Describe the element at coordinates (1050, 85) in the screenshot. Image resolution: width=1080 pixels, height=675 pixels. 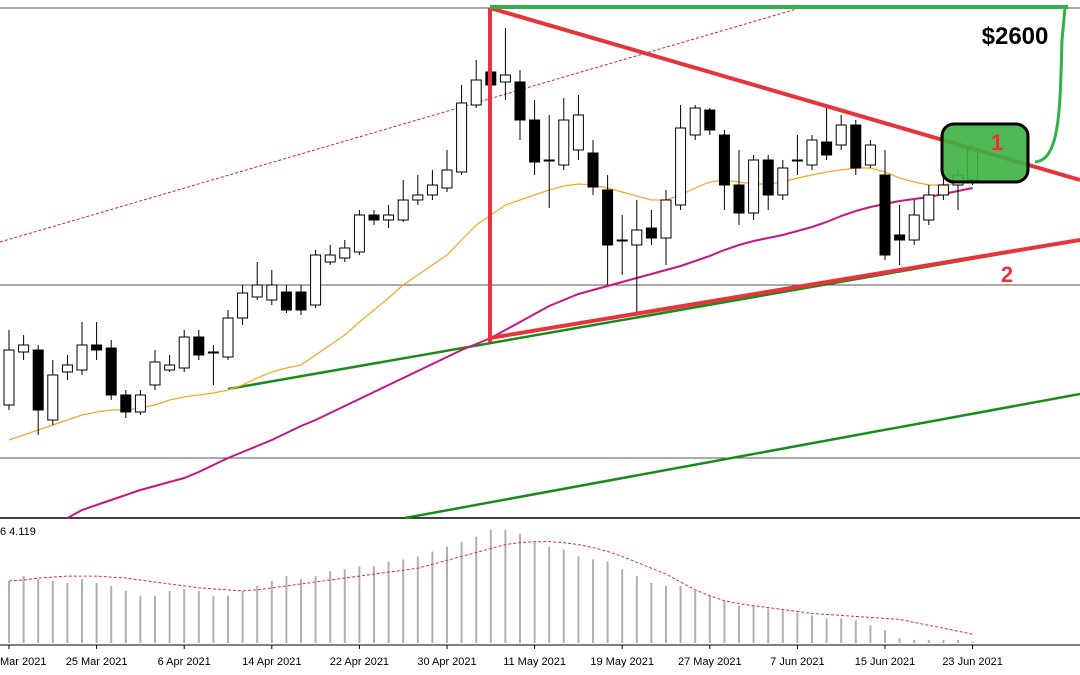
I see `target-curve` at that location.